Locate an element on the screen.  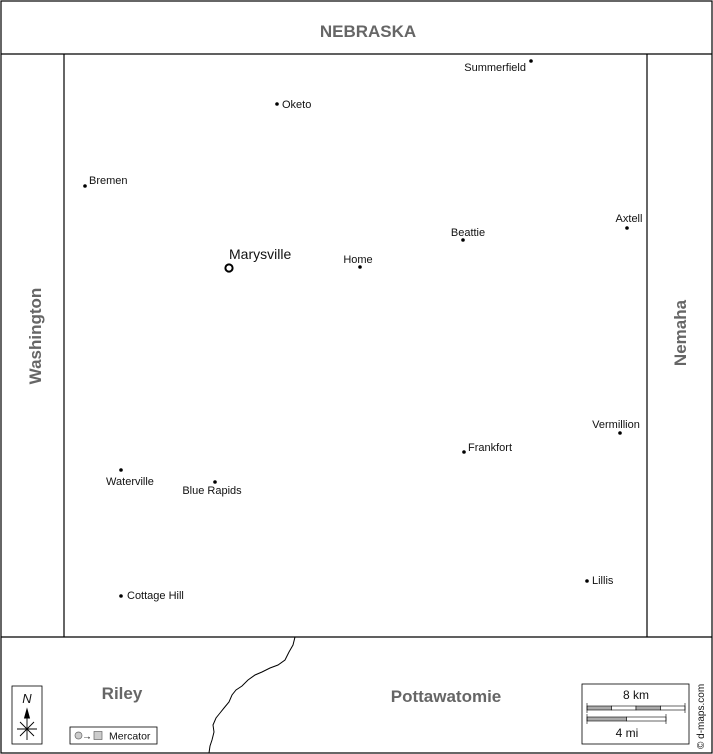
flat-map-icon is located at coordinates (98, 735).